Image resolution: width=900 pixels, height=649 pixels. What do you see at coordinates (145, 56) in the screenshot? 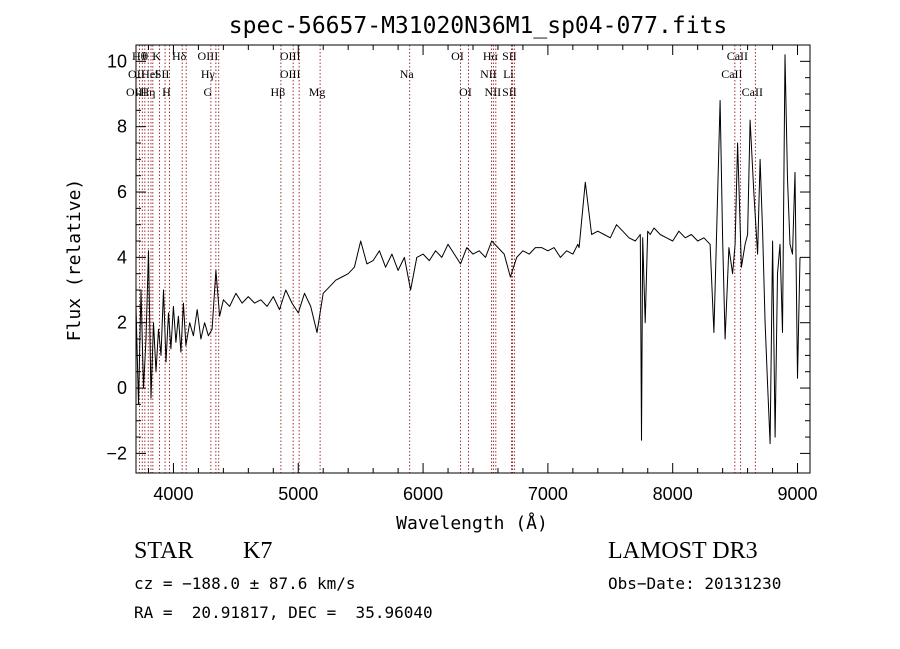
I see `marker-label-3-0: θ` at bounding box center [145, 56].